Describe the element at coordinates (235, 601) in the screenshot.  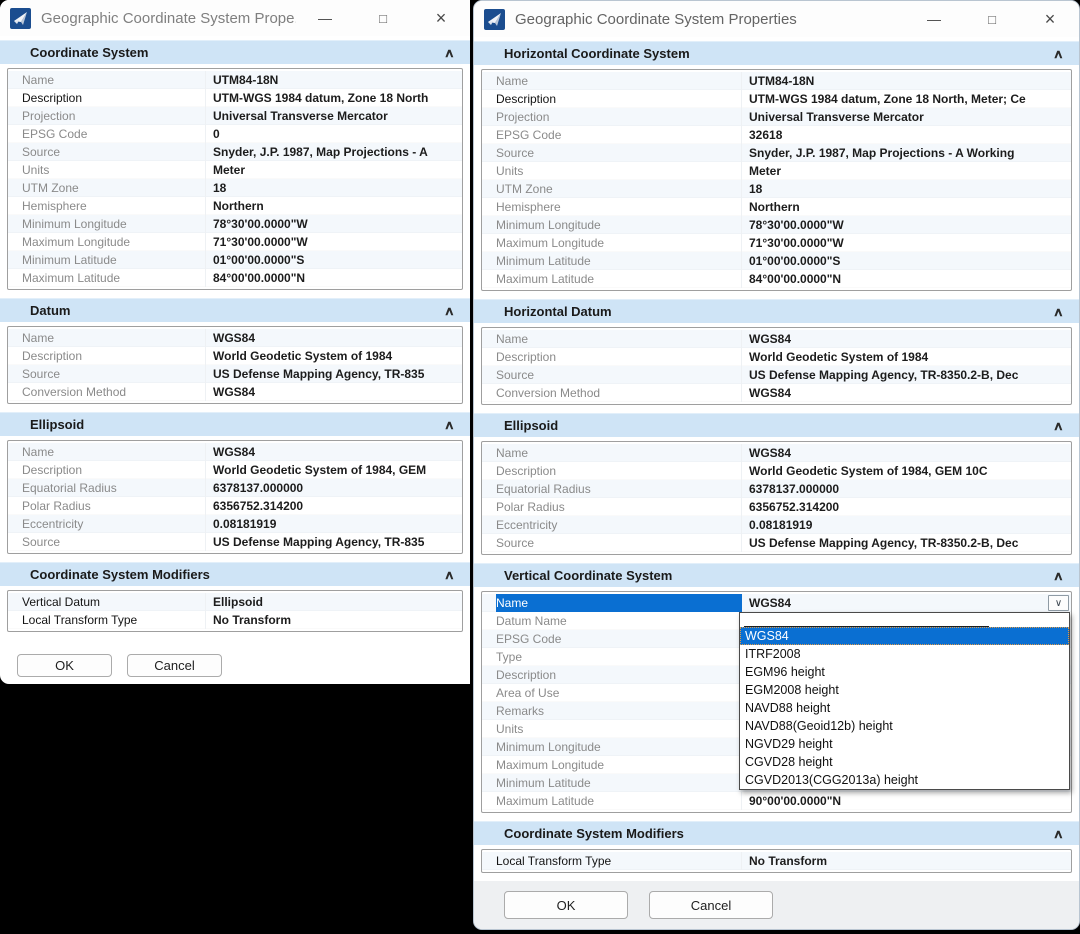
I see `property-row-vertical-datum: Vertical Datum Ellipsoid` at that location.